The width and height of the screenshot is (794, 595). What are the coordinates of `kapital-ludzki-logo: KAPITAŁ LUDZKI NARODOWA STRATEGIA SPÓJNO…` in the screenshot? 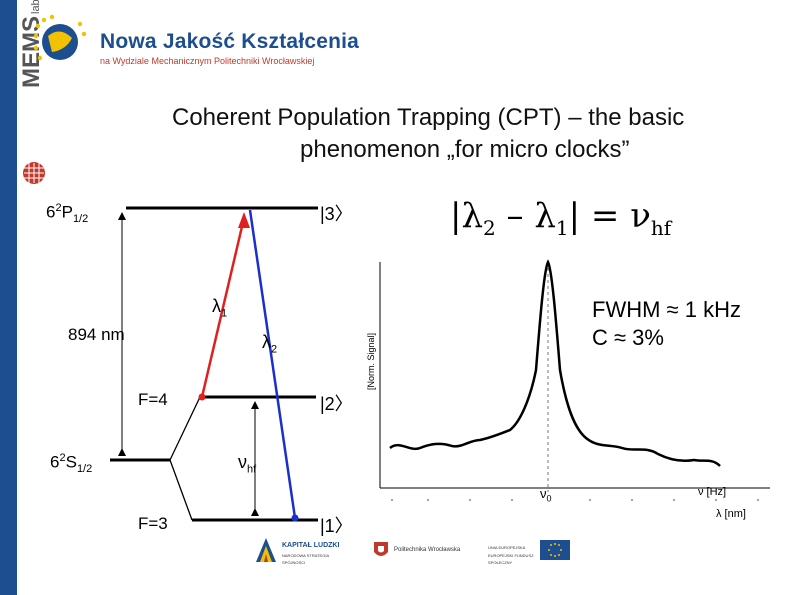 It's located at (302, 551).